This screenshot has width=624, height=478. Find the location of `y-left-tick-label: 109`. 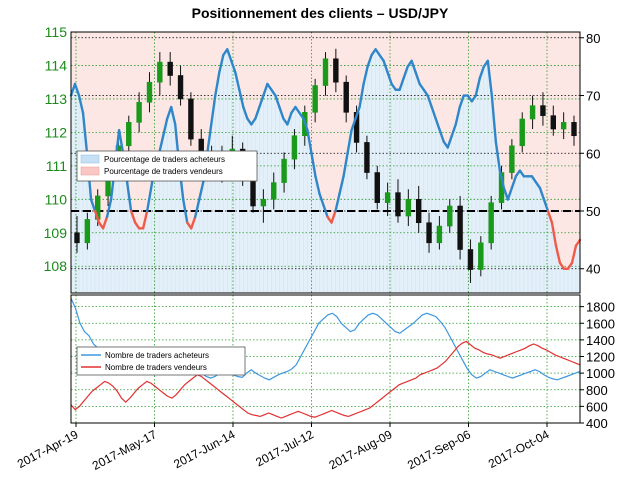

y-left-tick-label: 109 is located at coordinates (56, 233).